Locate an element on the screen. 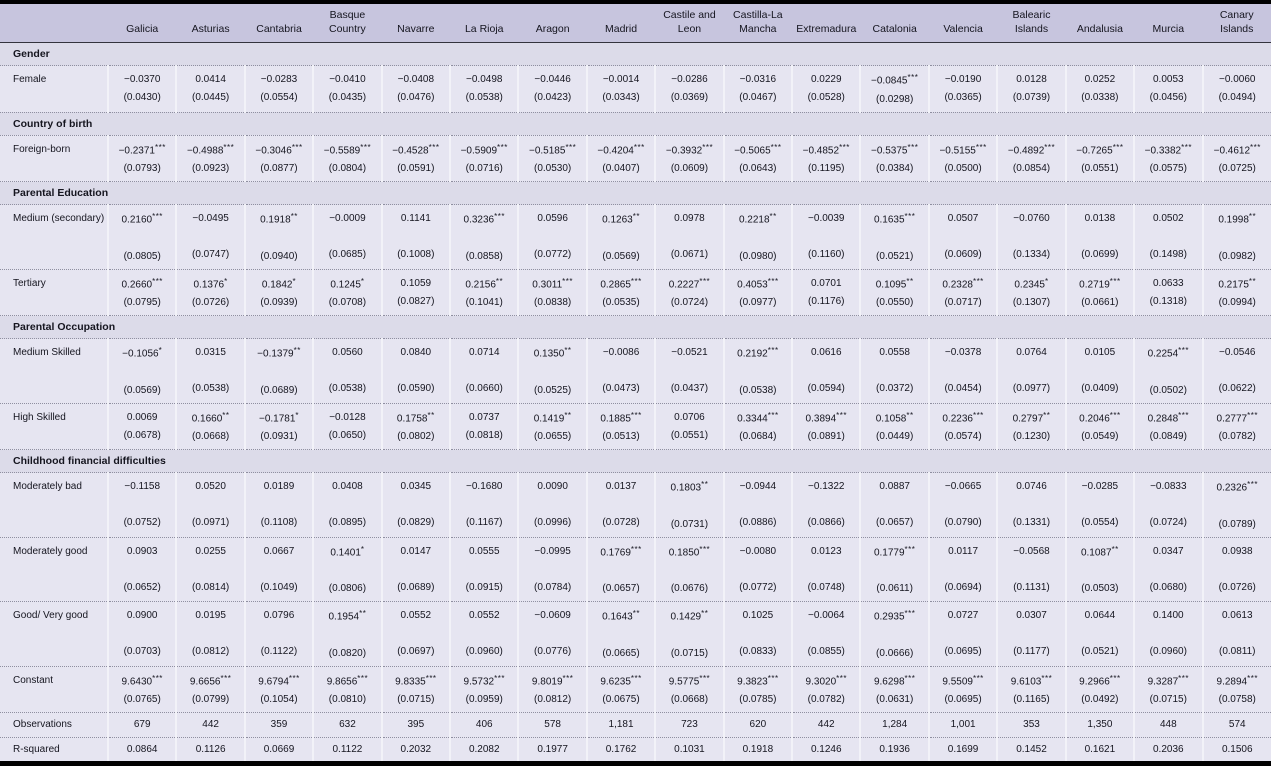 This screenshot has height=766, width=1271. stat-value: 448 is located at coordinates (1168, 725).